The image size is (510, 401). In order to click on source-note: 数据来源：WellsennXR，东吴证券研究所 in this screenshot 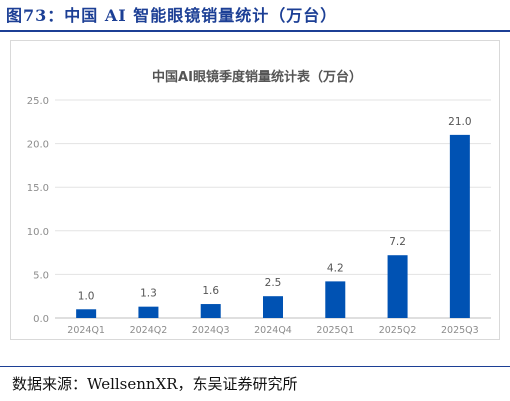, I will do `click(155, 384)`.